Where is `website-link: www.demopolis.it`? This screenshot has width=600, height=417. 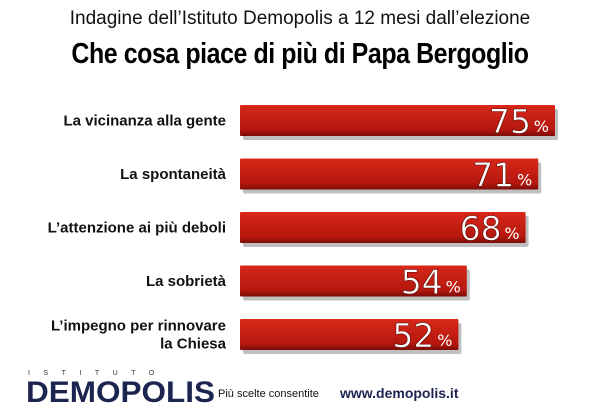
website-link: www.demopolis.it is located at coordinates (399, 393).